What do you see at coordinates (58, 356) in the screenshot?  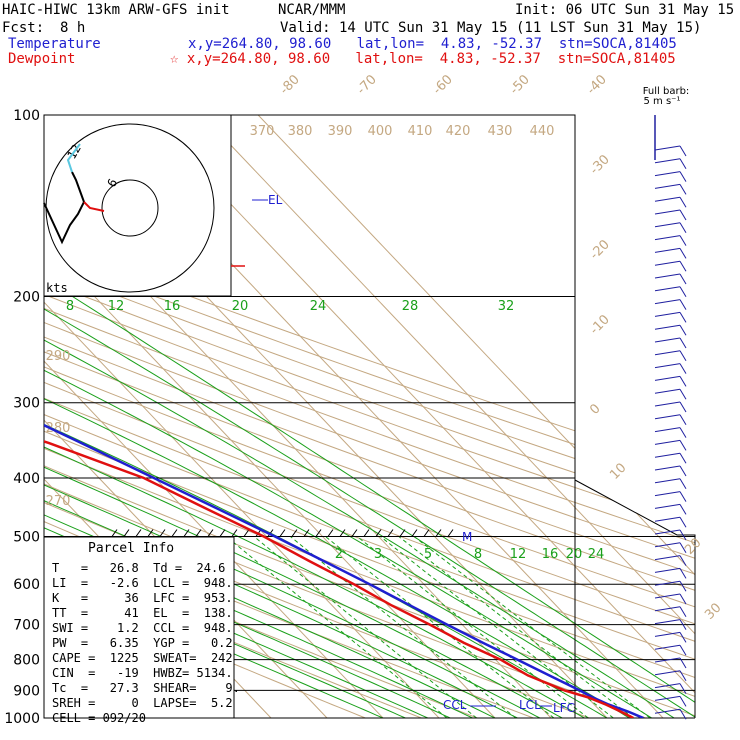 I see `theta-label: 290` at bounding box center [58, 356].